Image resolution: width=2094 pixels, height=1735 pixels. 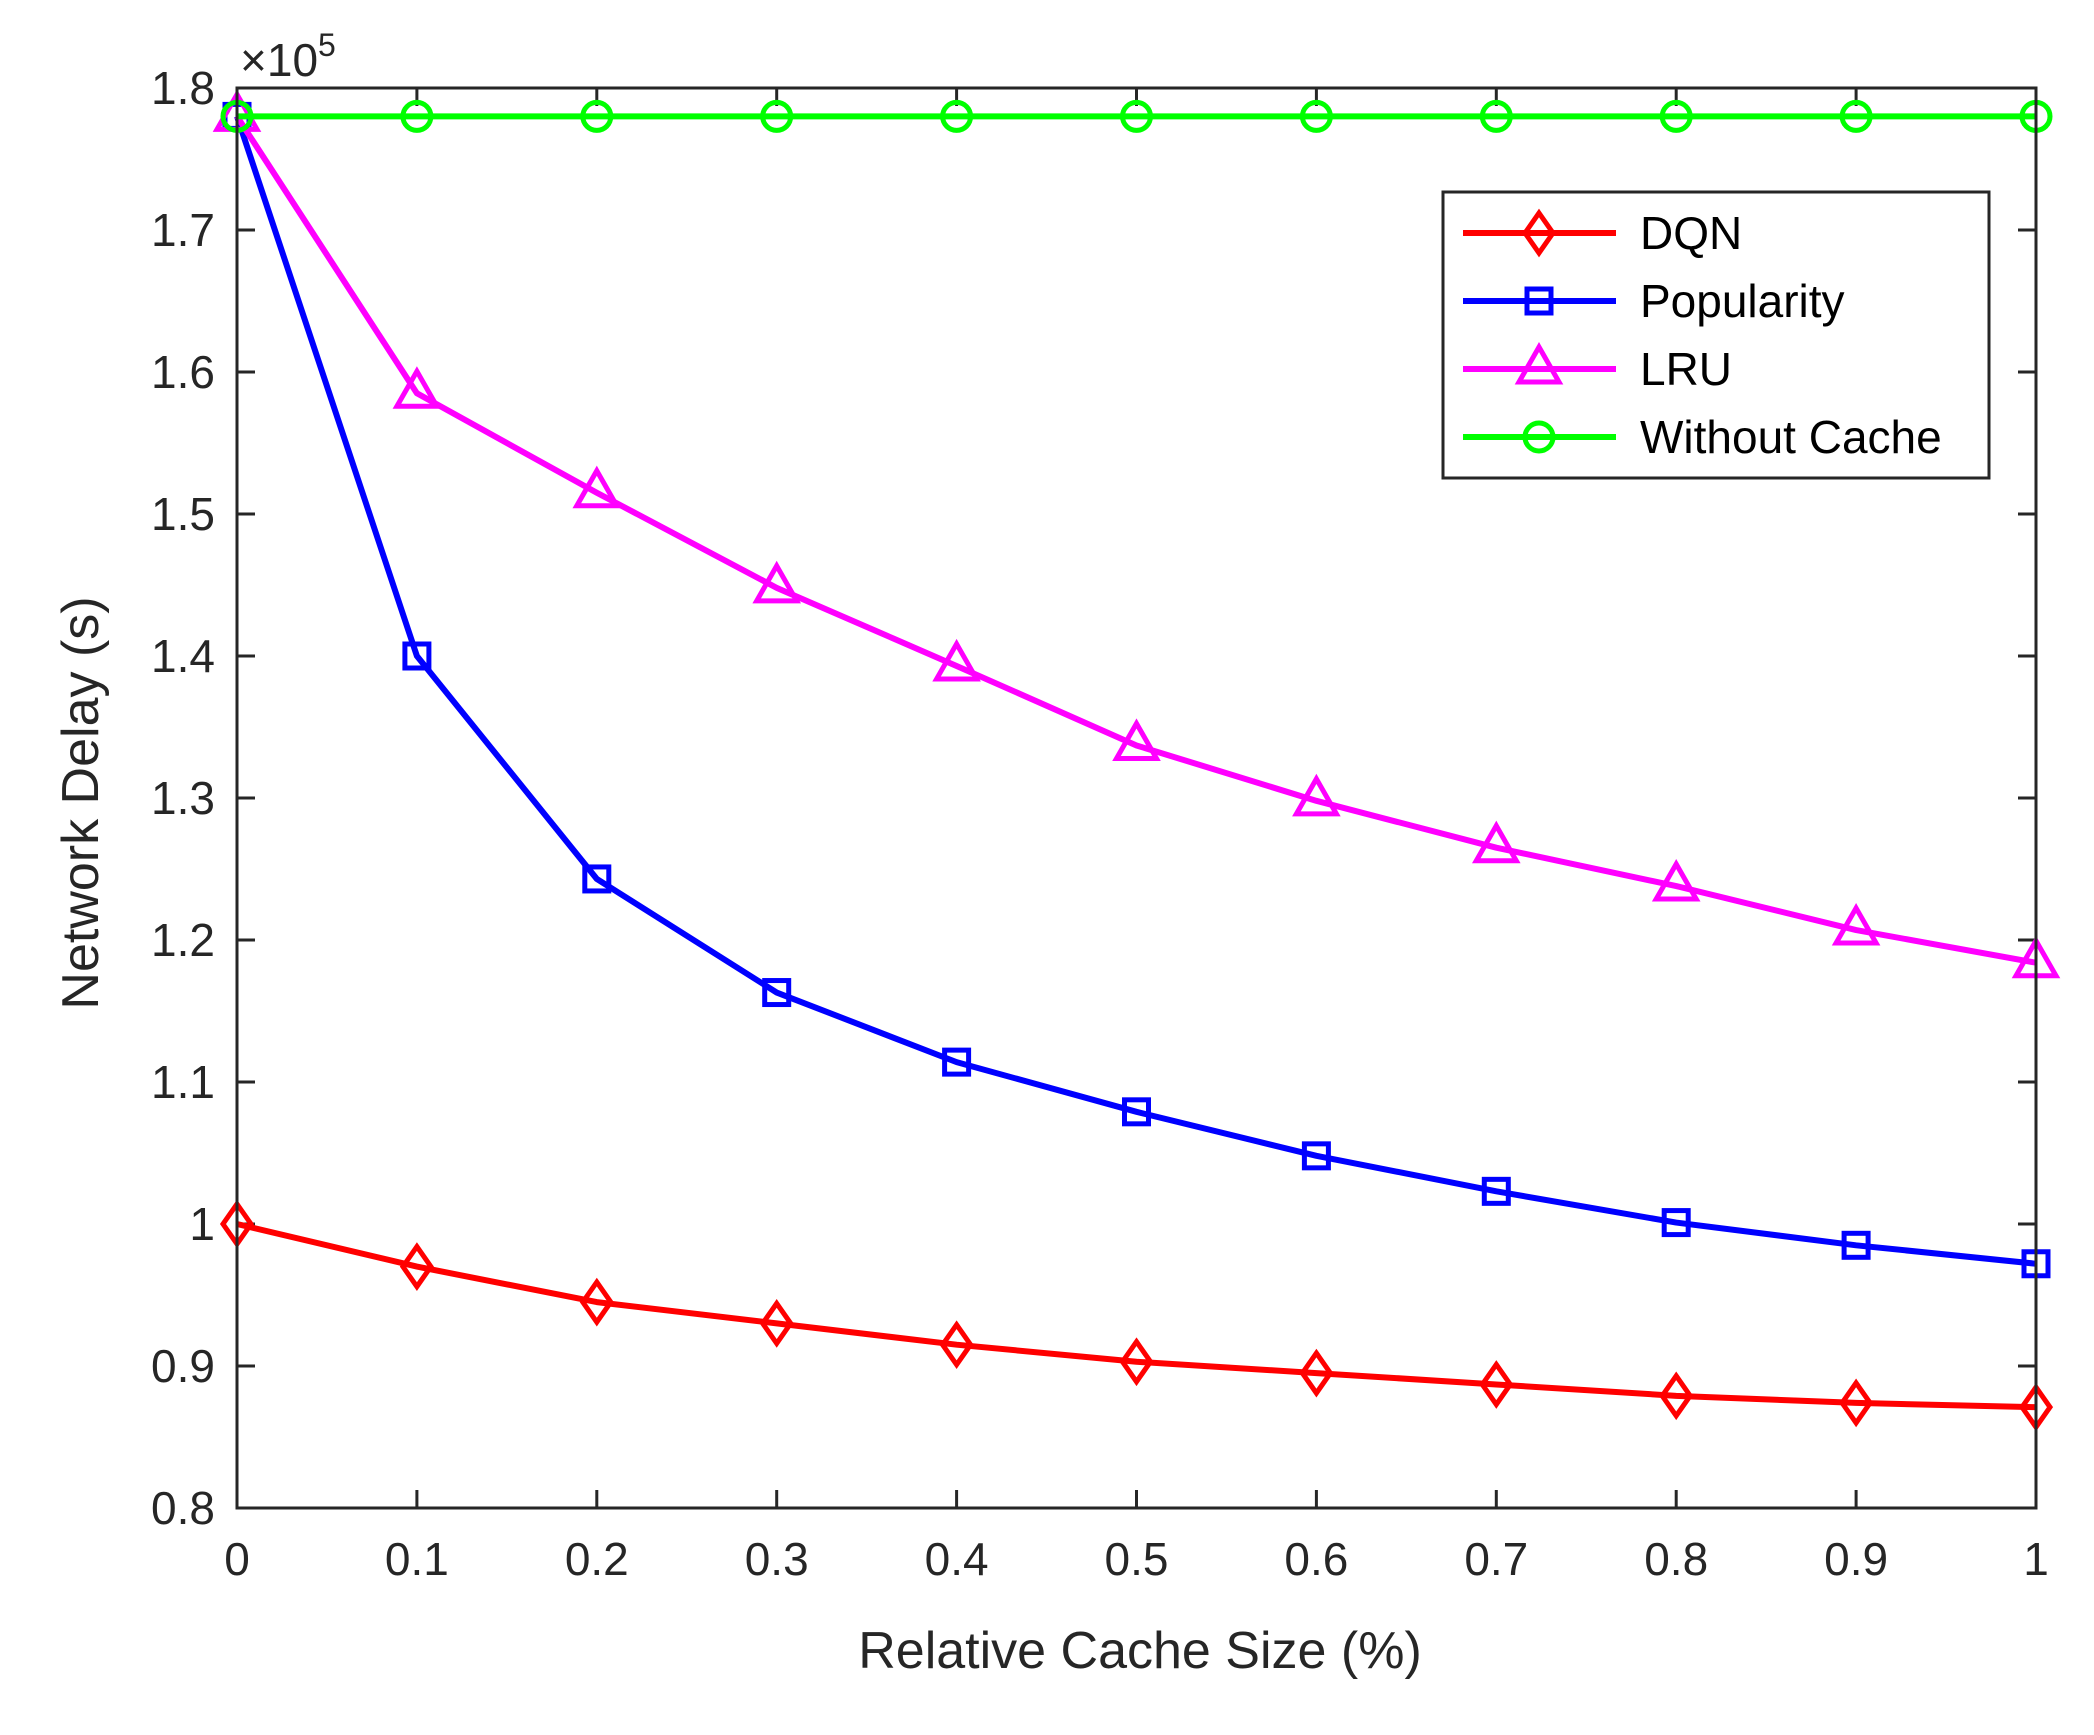 What do you see at coordinates (1316, 1559) in the screenshot?
I see `x-tick-label: 0.6` at bounding box center [1316, 1559].